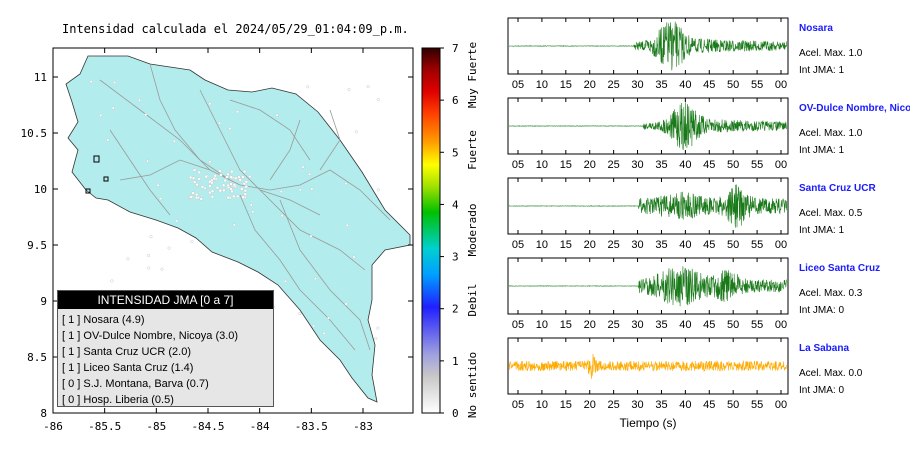 This screenshot has width=910, height=460. What do you see at coordinates (542, 85) in the screenshot?
I see `time-tick-label: 10` at bounding box center [542, 85].